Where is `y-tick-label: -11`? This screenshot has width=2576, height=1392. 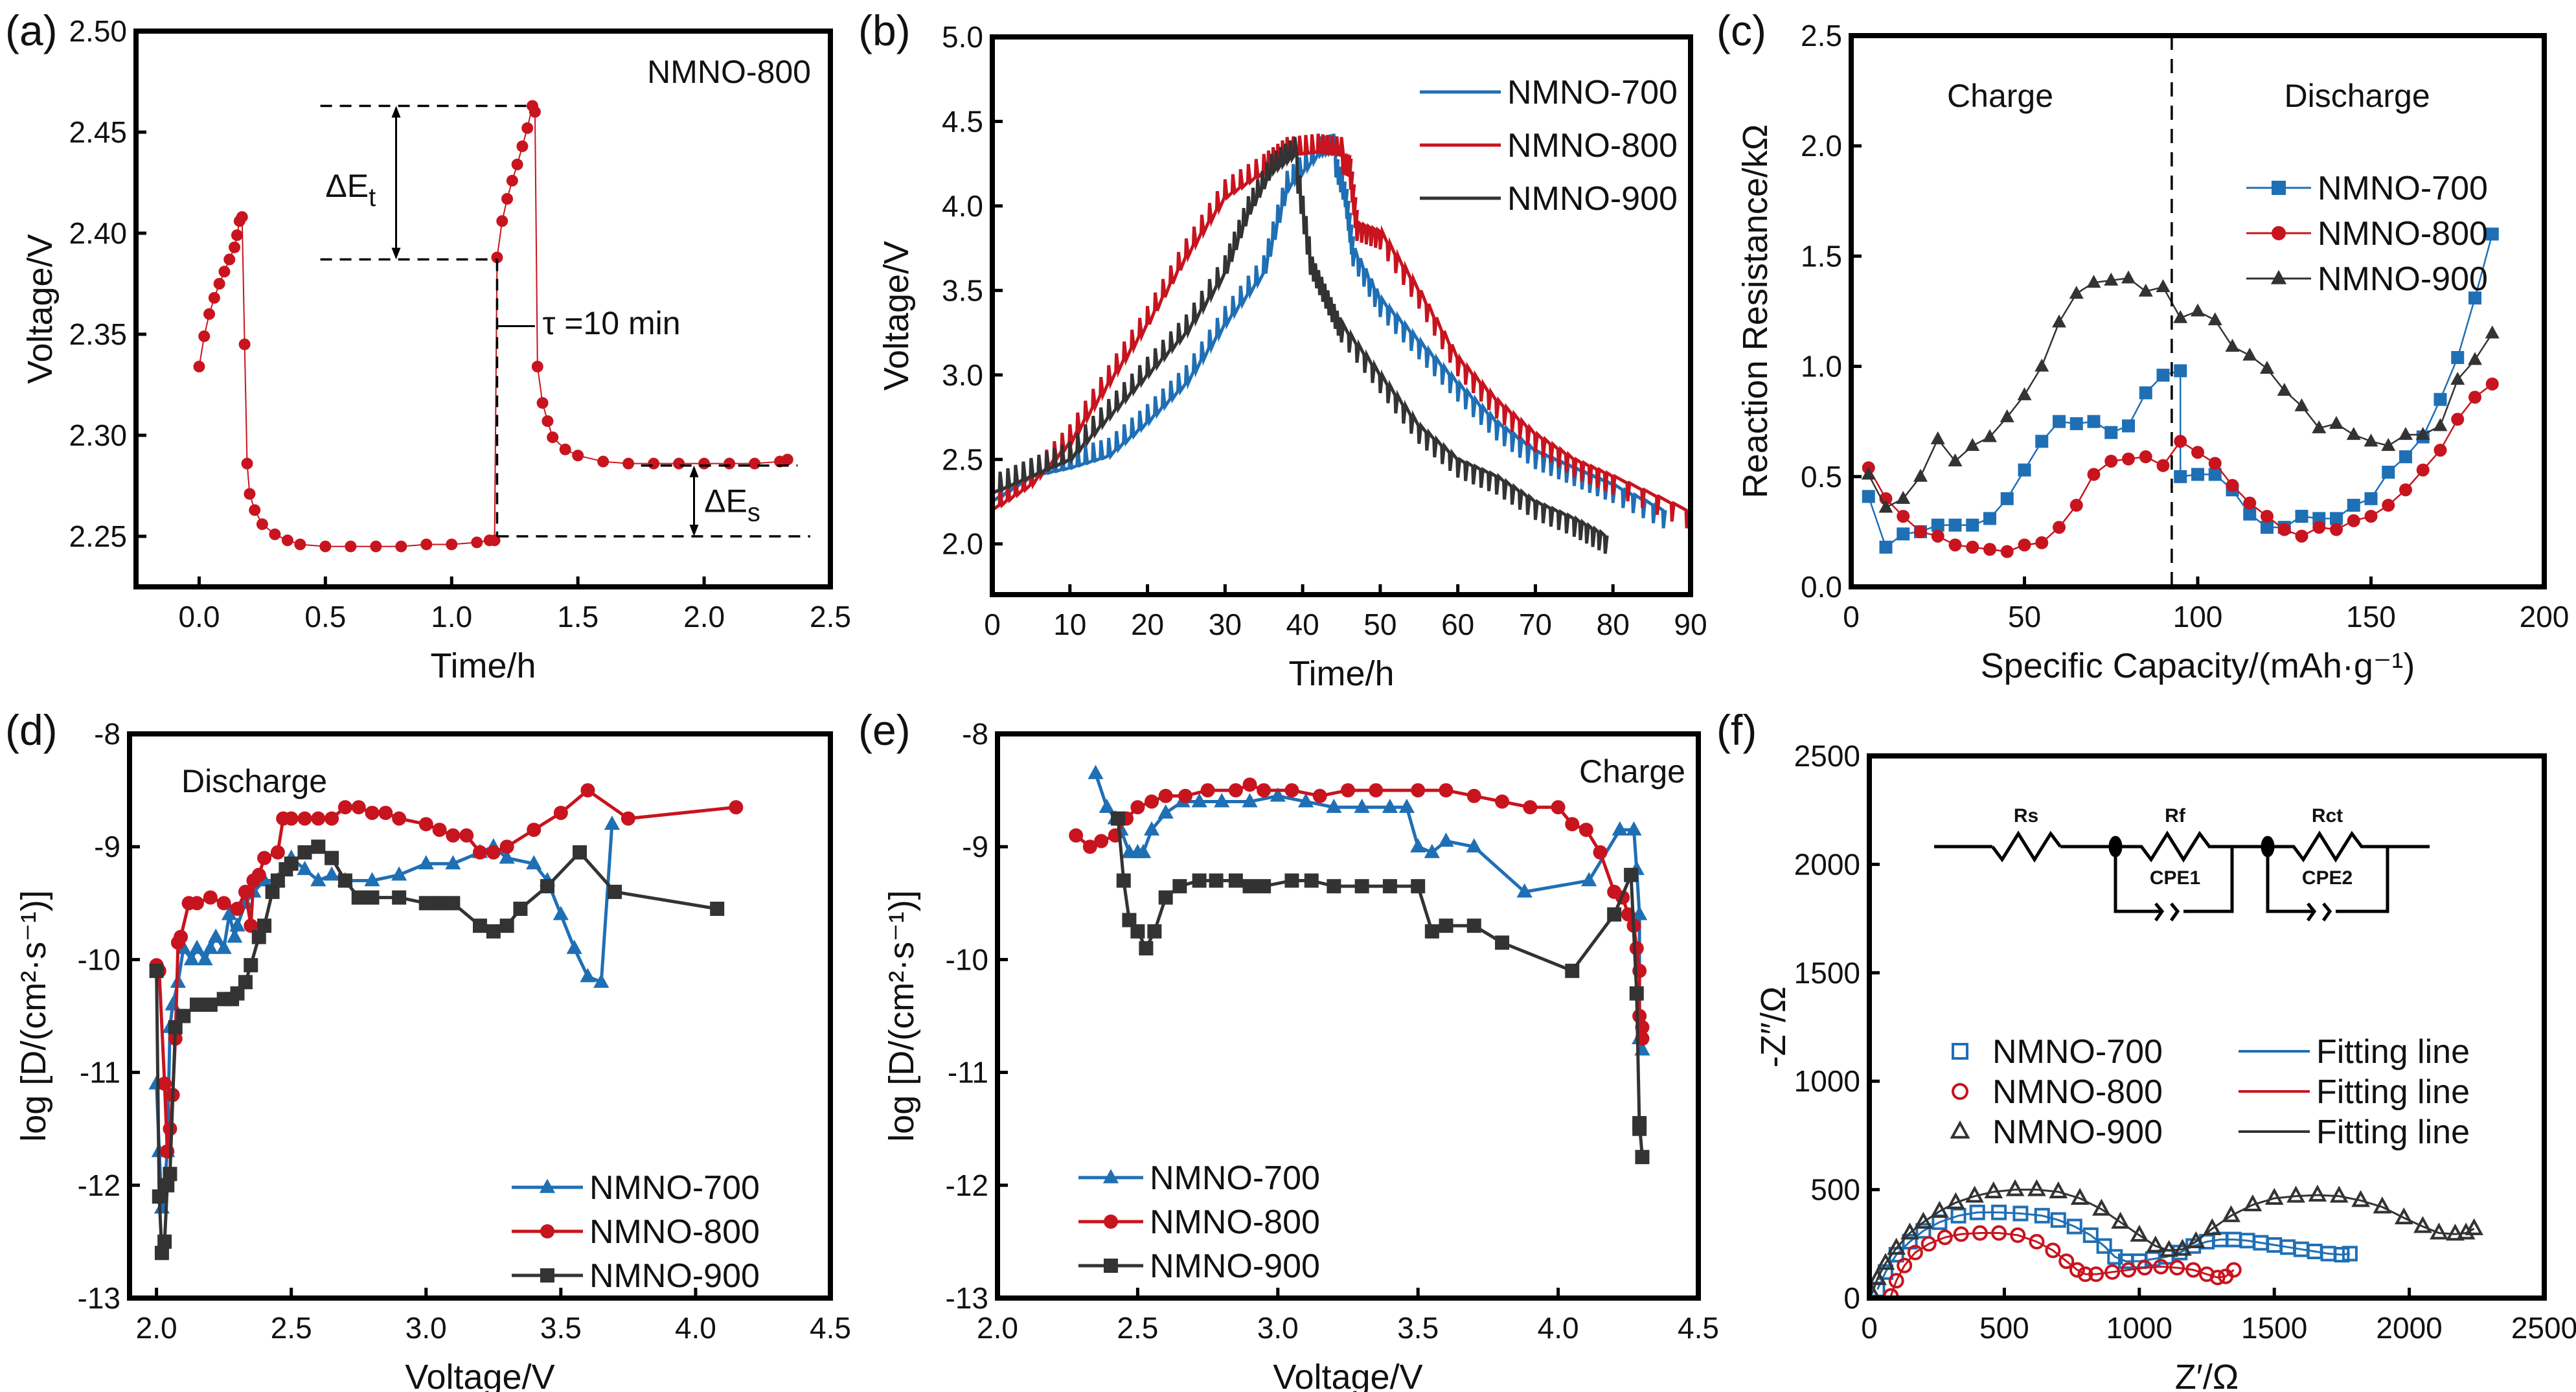 y-tick-label: -11 is located at coordinates (100, 1073).